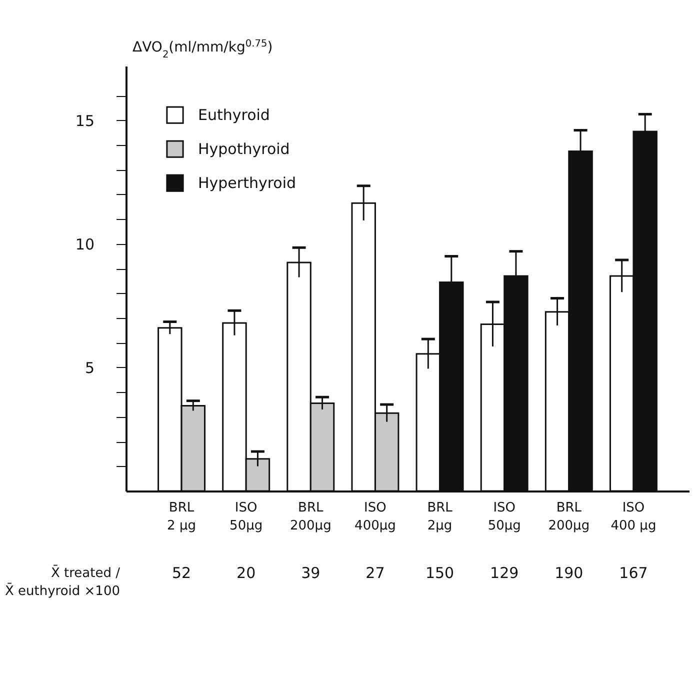  Describe the element at coordinates (84, 121) in the screenshot. I see `y-tick-label: 15` at that location.